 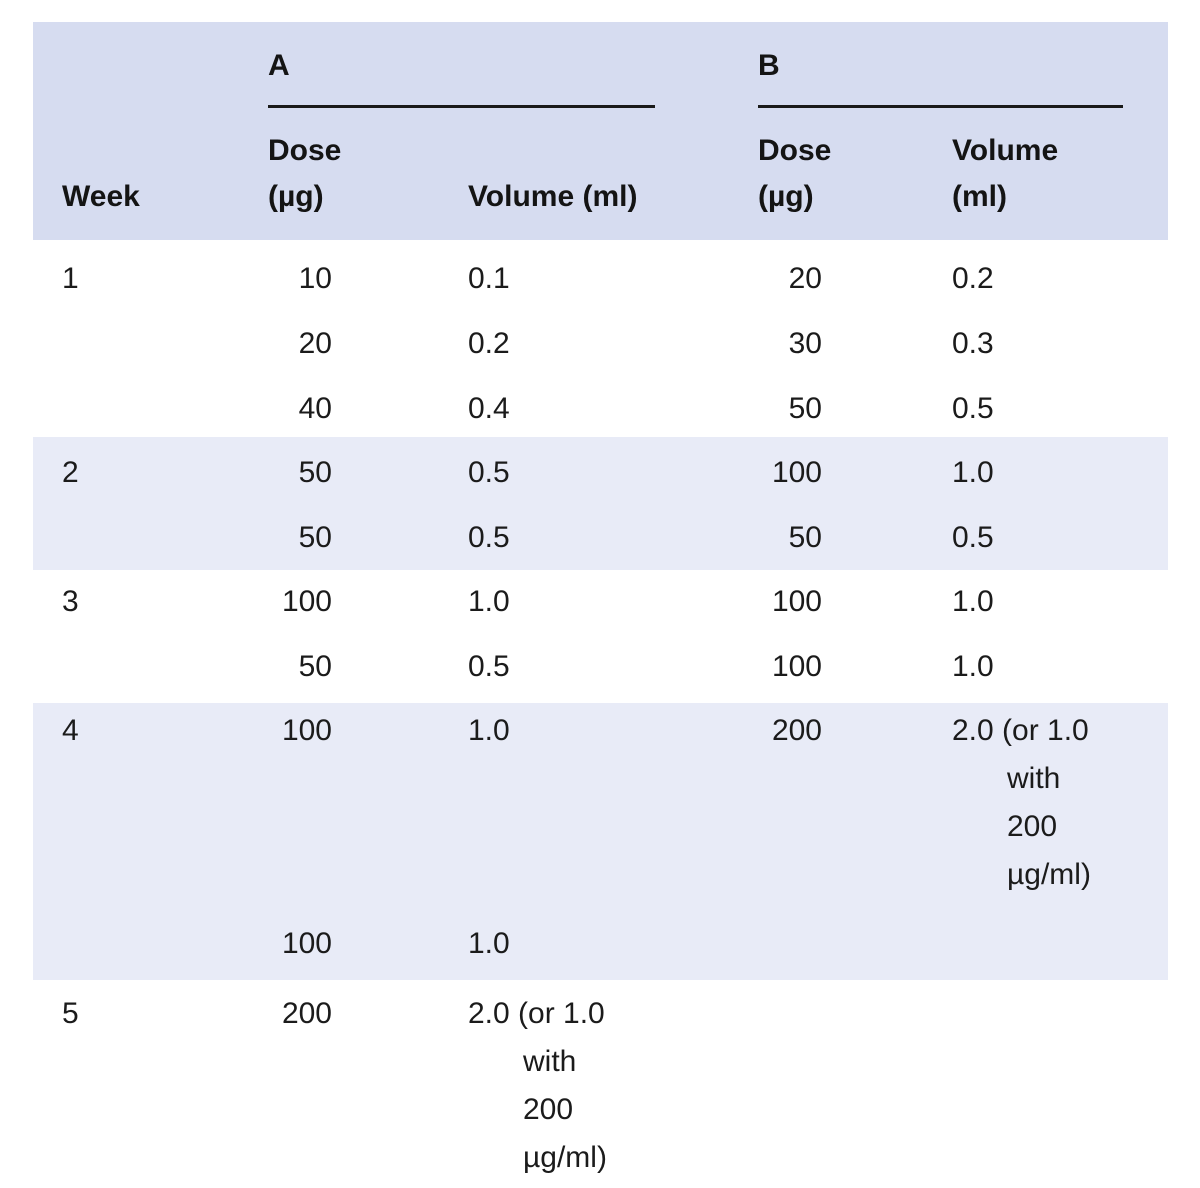 What do you see at coordinates (305, 150) in the screenshot?
I see `col-header-a-dose: Dose` at bounding box center [305, 150].